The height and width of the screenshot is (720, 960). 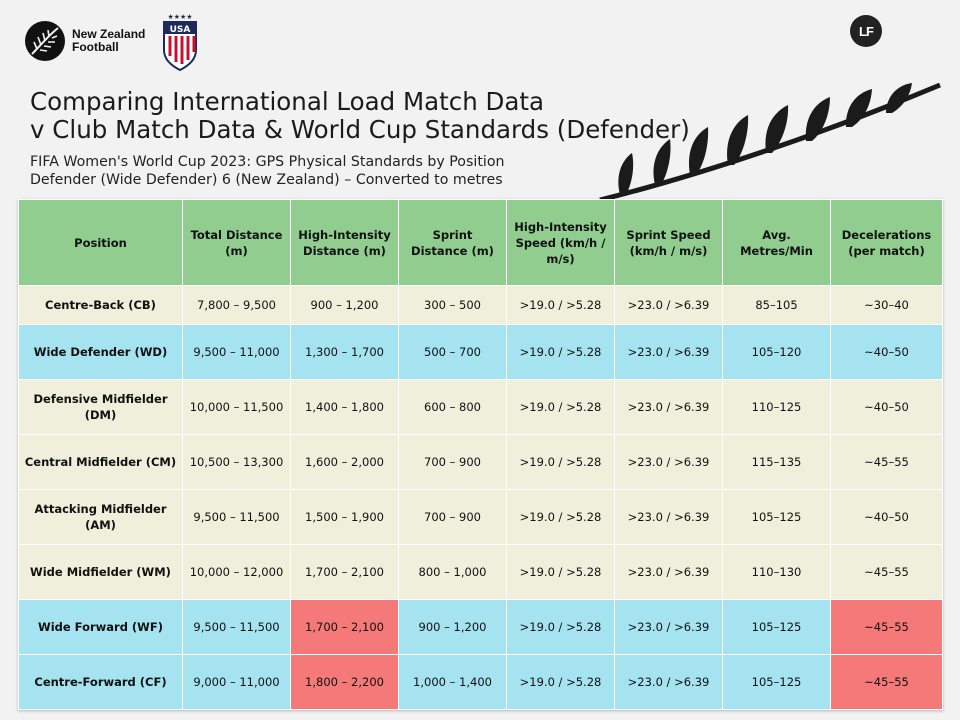 What do you see at coordinates (560, 242) in the screenshot?
I see `column-header-high-intensity-speed: High-Intensity Speed (km/h / m/s)` at bounding box center [560, 242].